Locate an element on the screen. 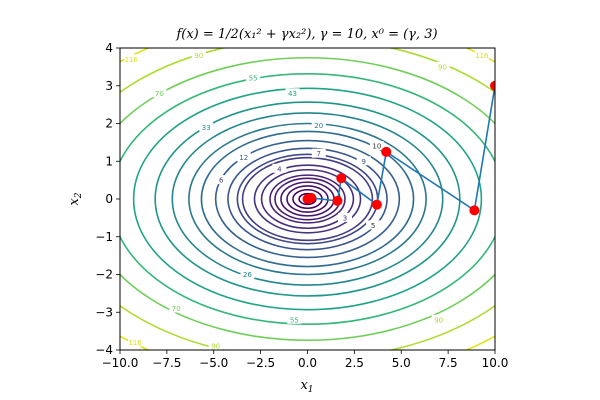 Image resolution: width=600 pixels, height=400 pixels. contour-label-11: 4 is located at coordinates (279, 169).